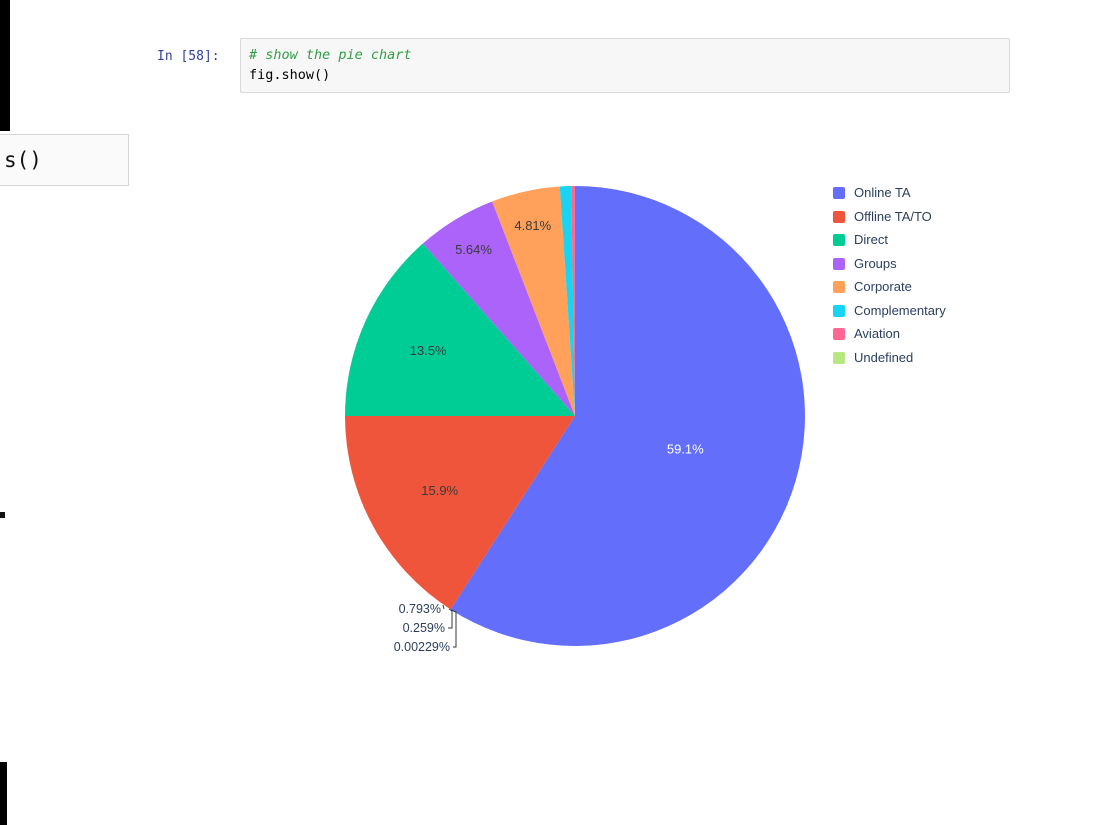 The height and width of the screenshot is (825, 1100). I want to click on legend-item-corporate: Corporate, so click(889, 287).